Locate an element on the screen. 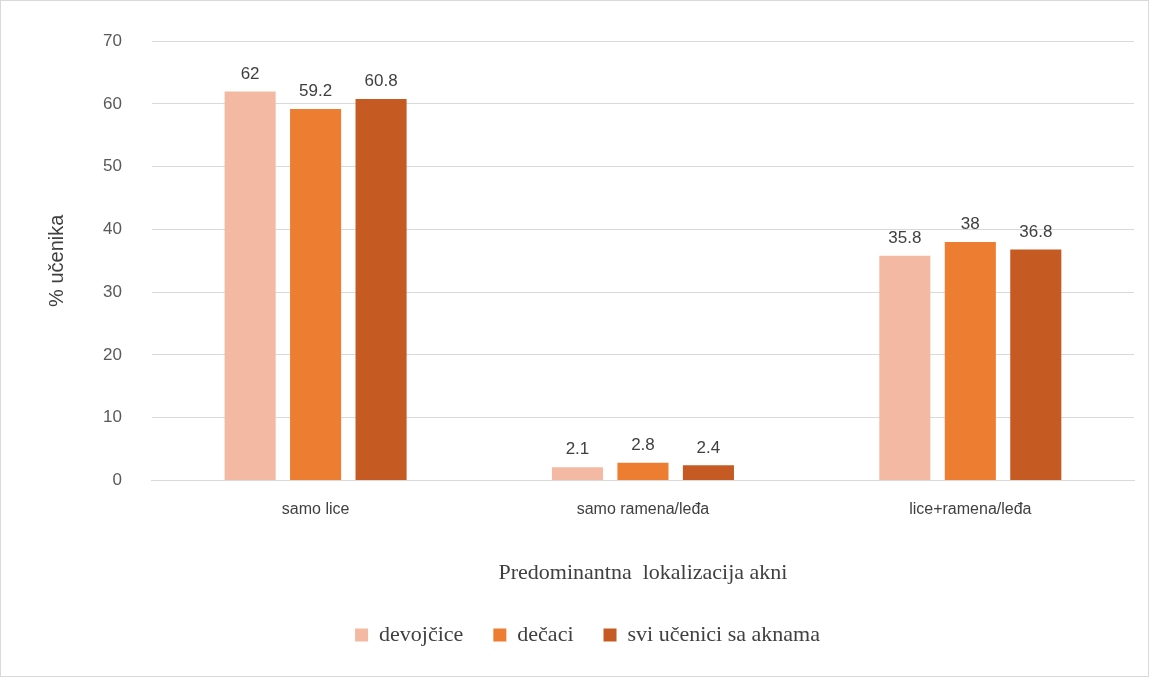  x-tick-label: lice+ramena/leđa is located at coordinates (970, 509).